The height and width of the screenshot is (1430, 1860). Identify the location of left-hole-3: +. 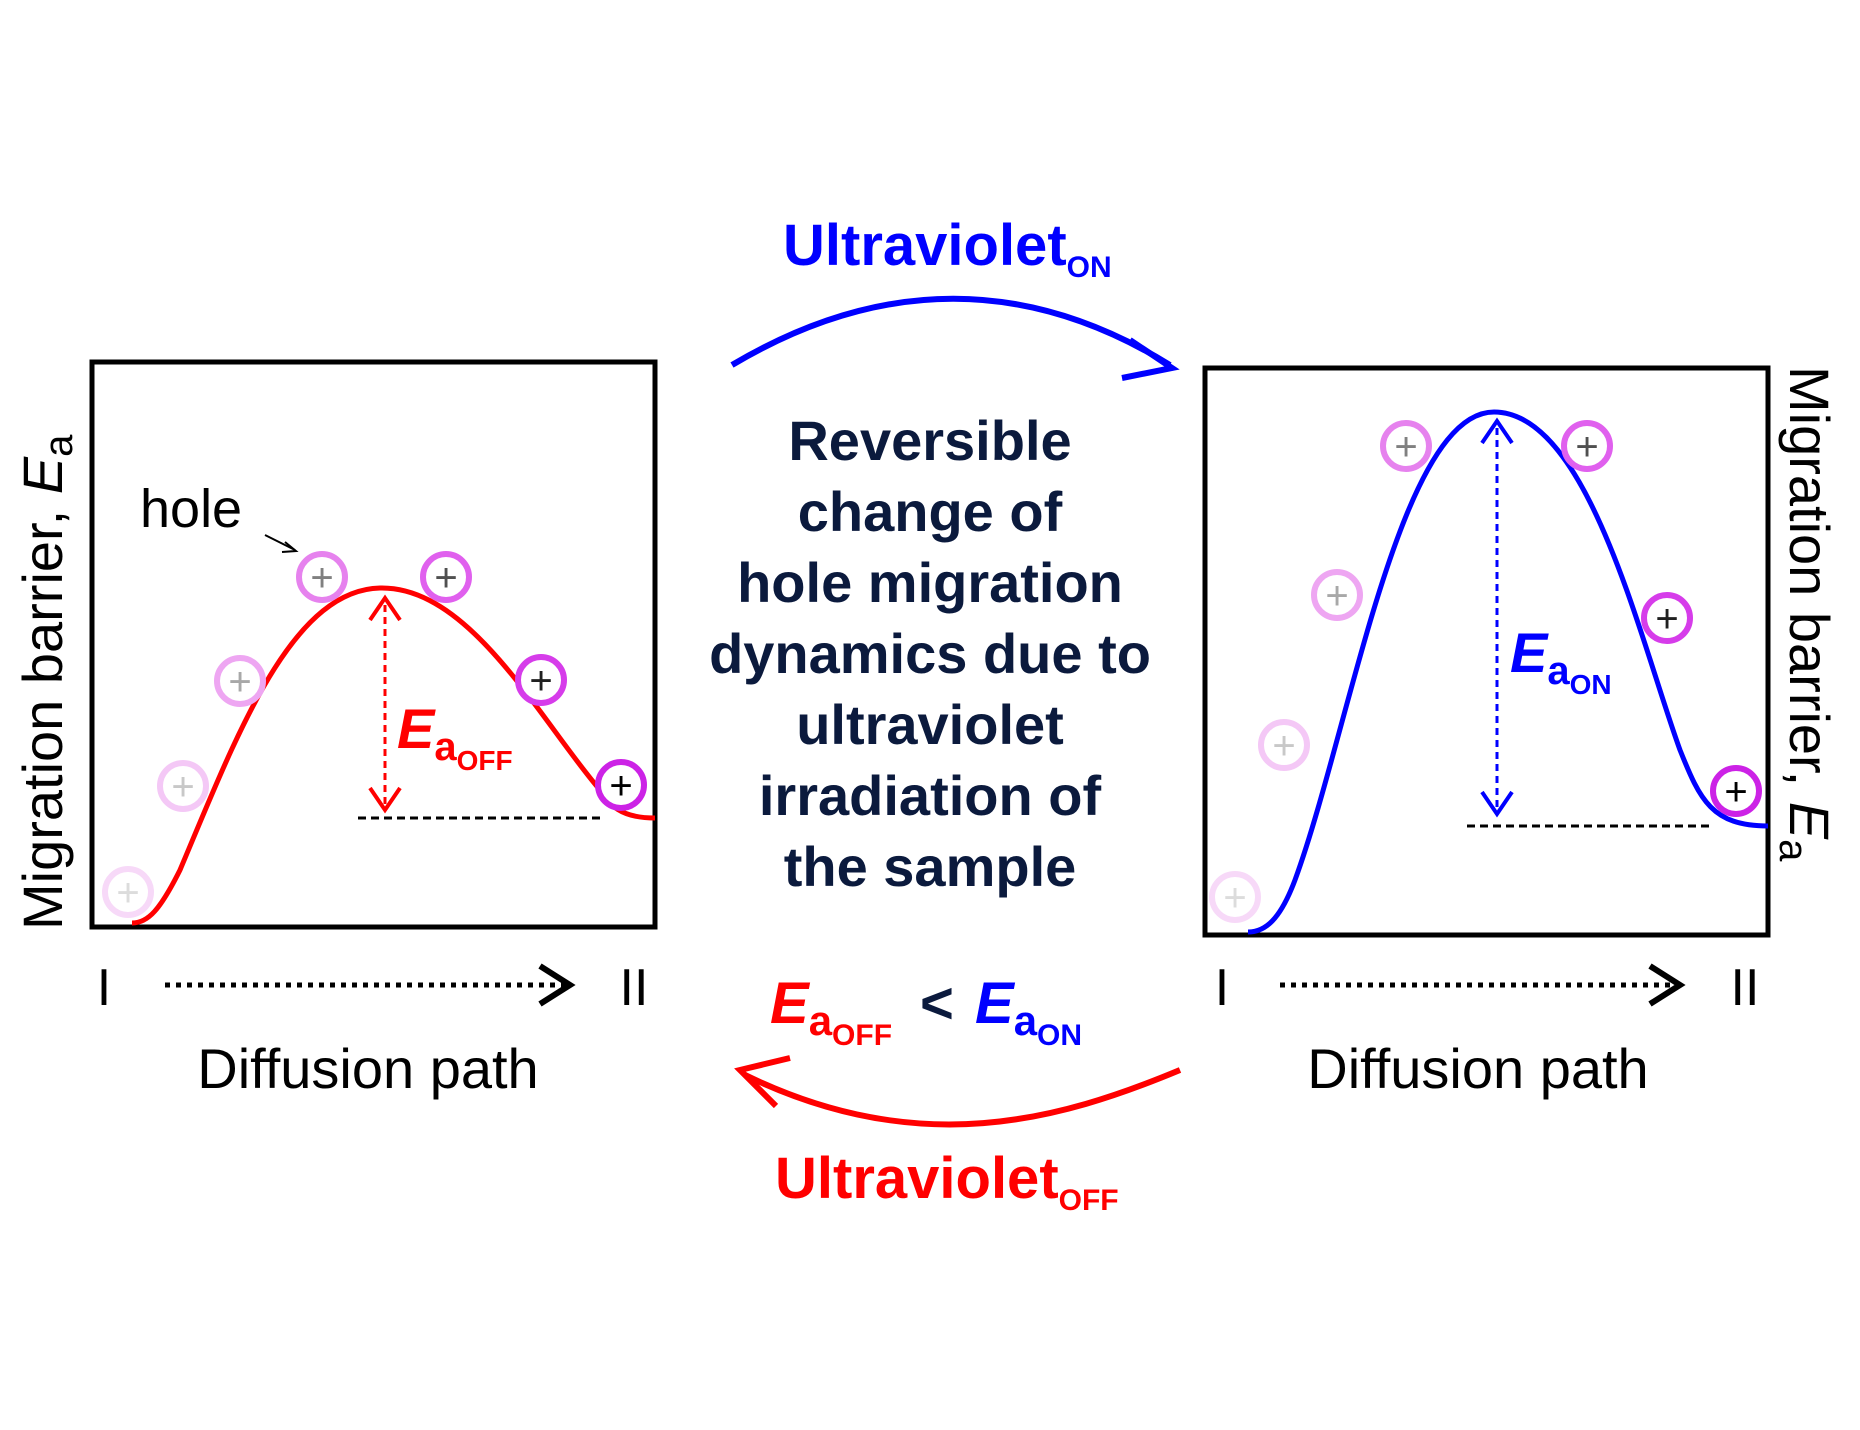
(240, 681).